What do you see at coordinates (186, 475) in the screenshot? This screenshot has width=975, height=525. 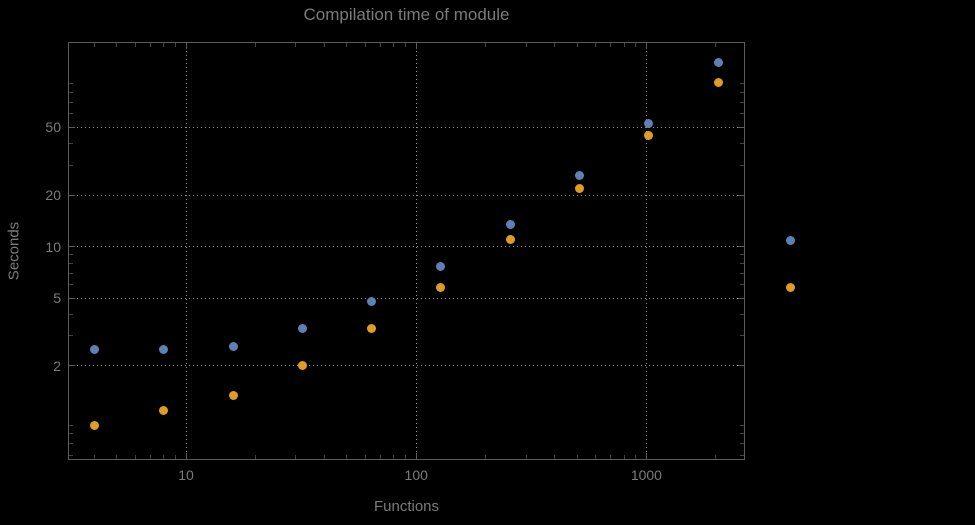 I see `x-tick-label: 10` at bounding box center [186, 475].